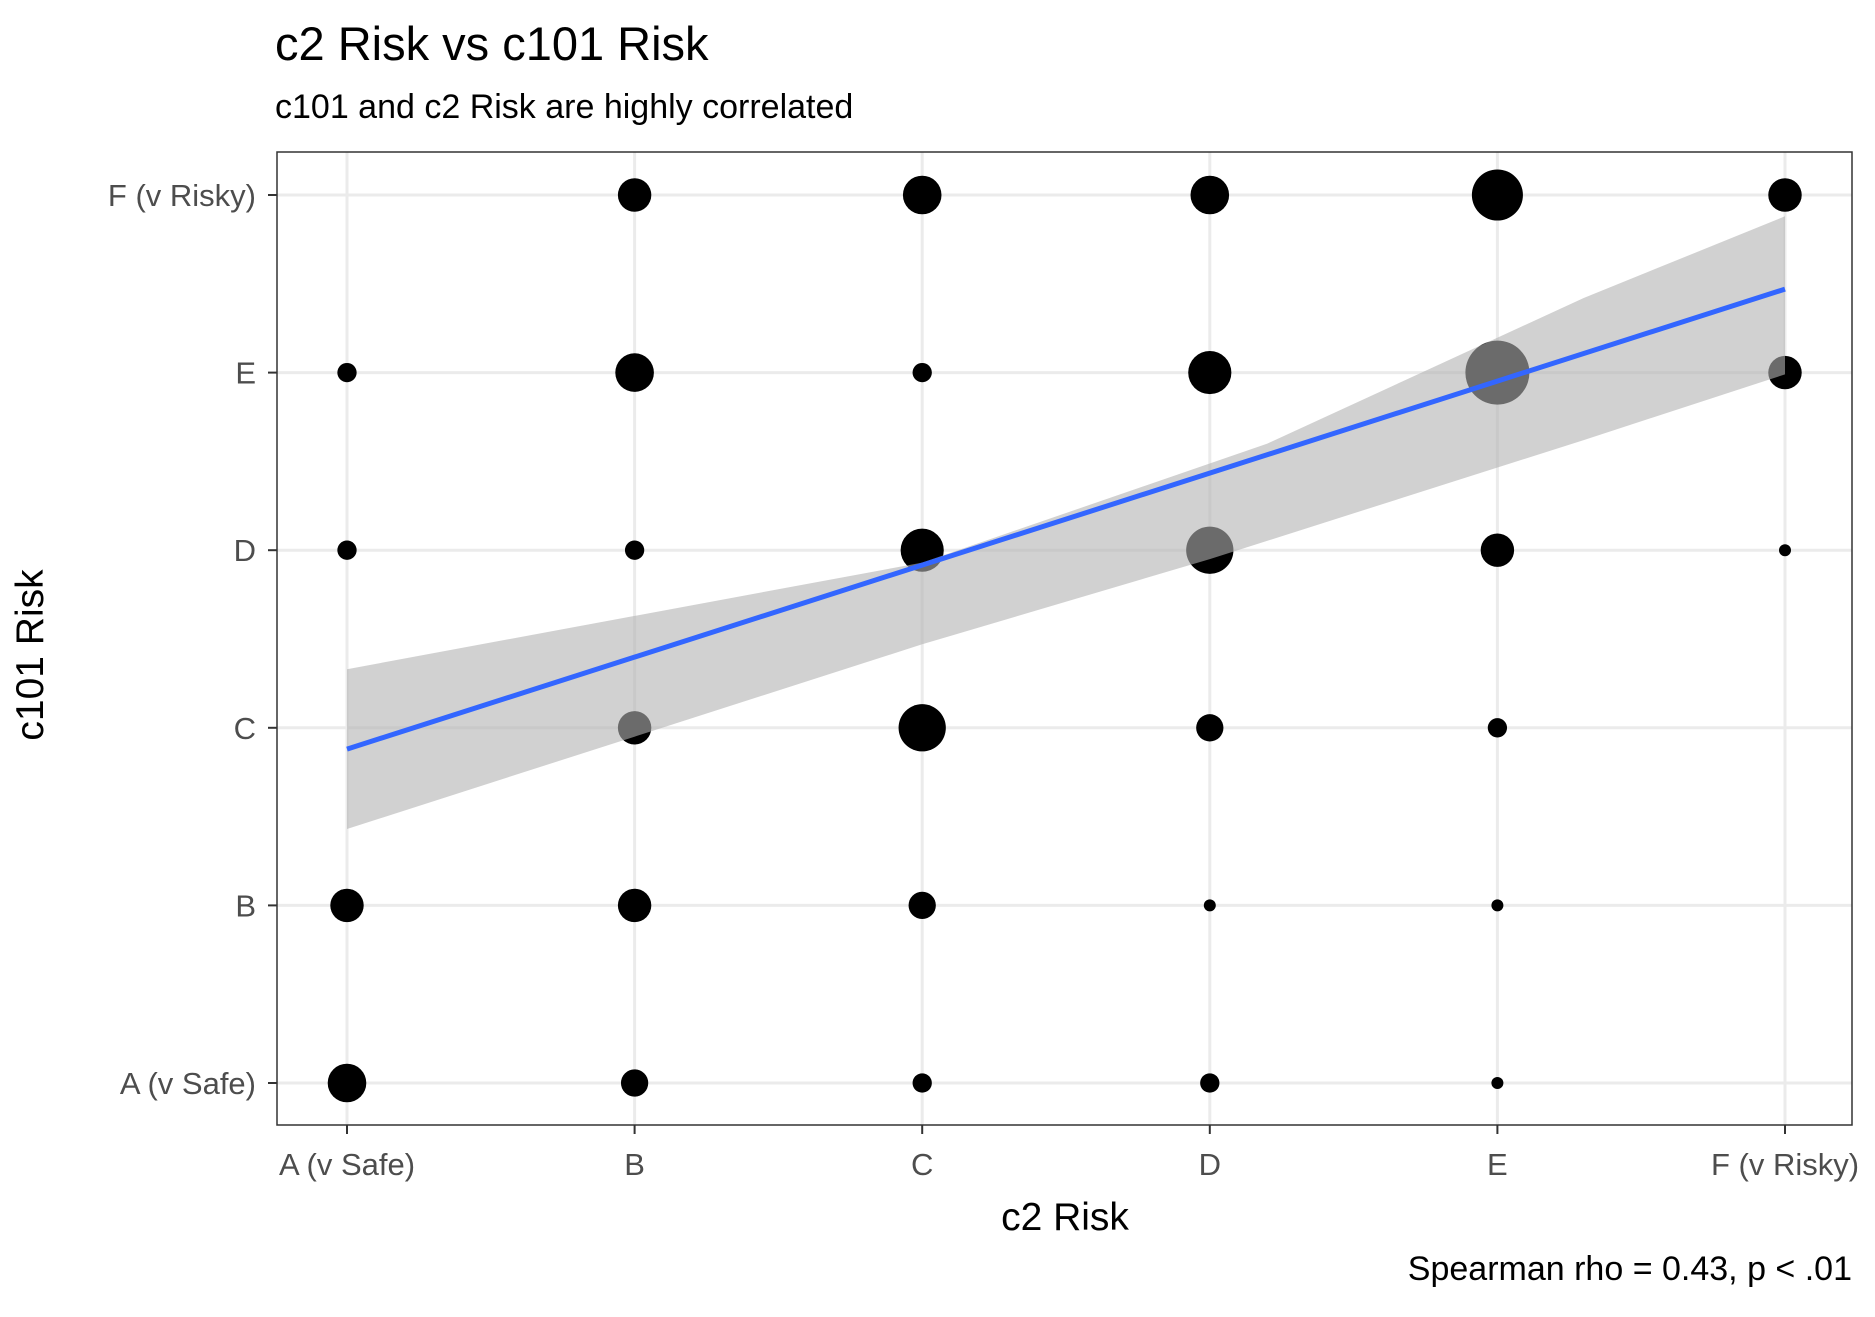  Describe the element at coordinates (347, 1164) in the screenshot. I see `x-tick-label: A (v Safe)` at that location.